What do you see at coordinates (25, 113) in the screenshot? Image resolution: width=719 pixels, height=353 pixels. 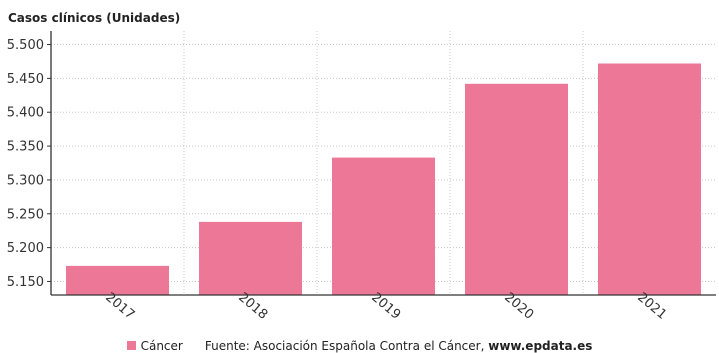 I see `y-tick-label: 5.400` at bounding box center [25, 113].